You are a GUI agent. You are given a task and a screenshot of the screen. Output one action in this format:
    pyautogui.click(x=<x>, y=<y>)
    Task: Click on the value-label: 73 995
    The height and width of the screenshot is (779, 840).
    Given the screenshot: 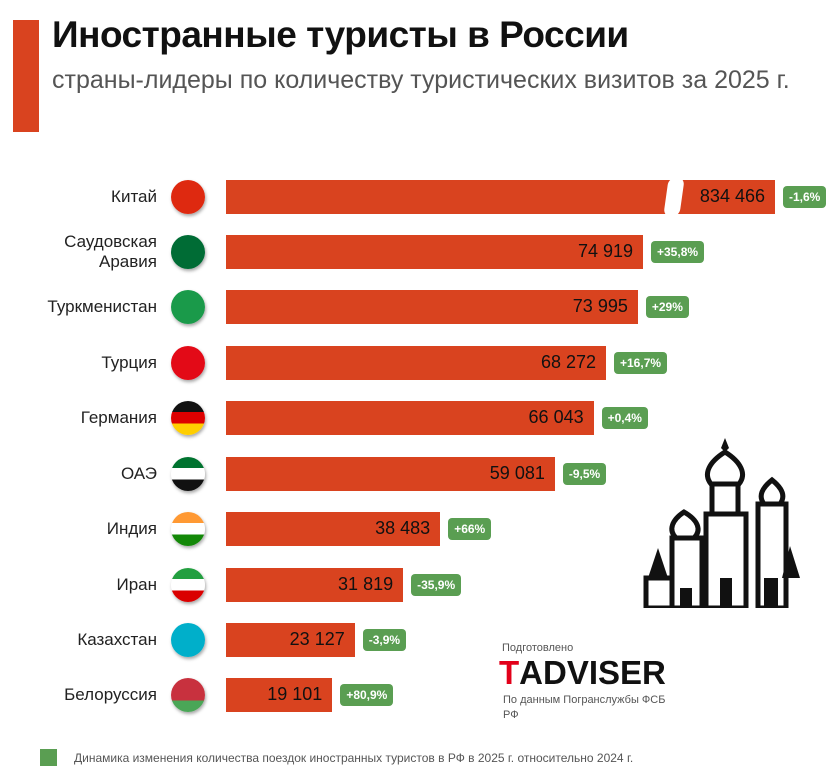 What is the action you would take?
    pyautogui.click(x=600, y=306)
    